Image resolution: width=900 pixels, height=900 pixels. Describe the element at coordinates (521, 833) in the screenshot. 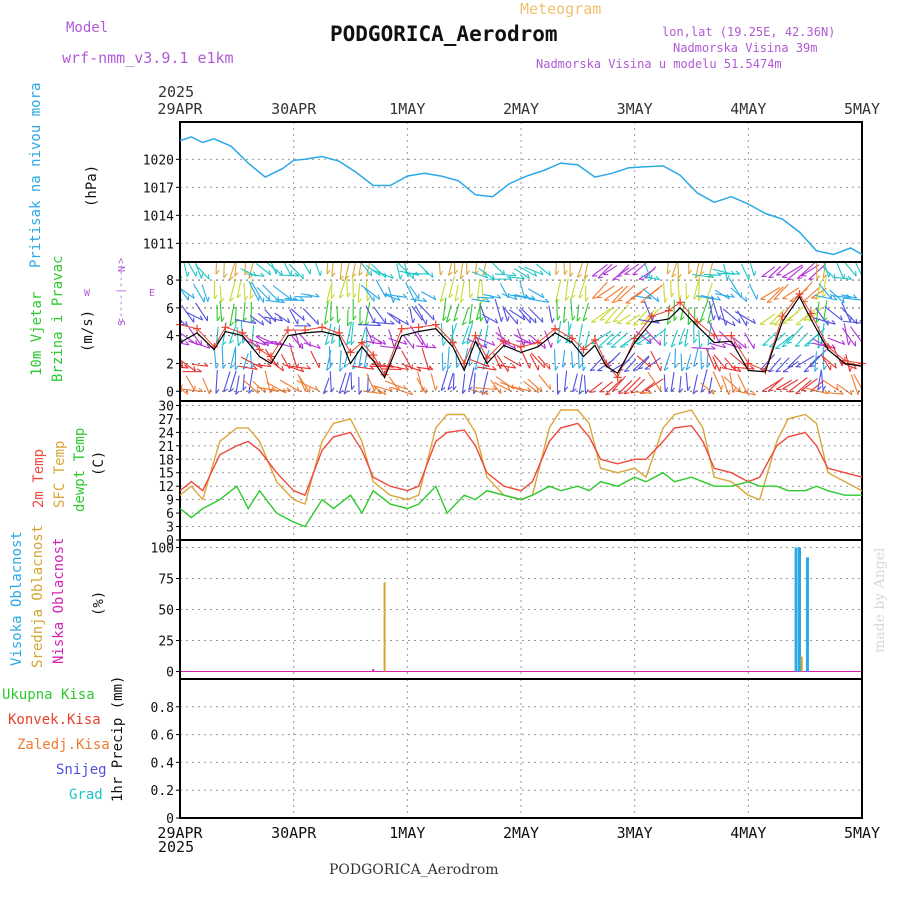

I see `date-label-bottom: 2MAY` at that location.